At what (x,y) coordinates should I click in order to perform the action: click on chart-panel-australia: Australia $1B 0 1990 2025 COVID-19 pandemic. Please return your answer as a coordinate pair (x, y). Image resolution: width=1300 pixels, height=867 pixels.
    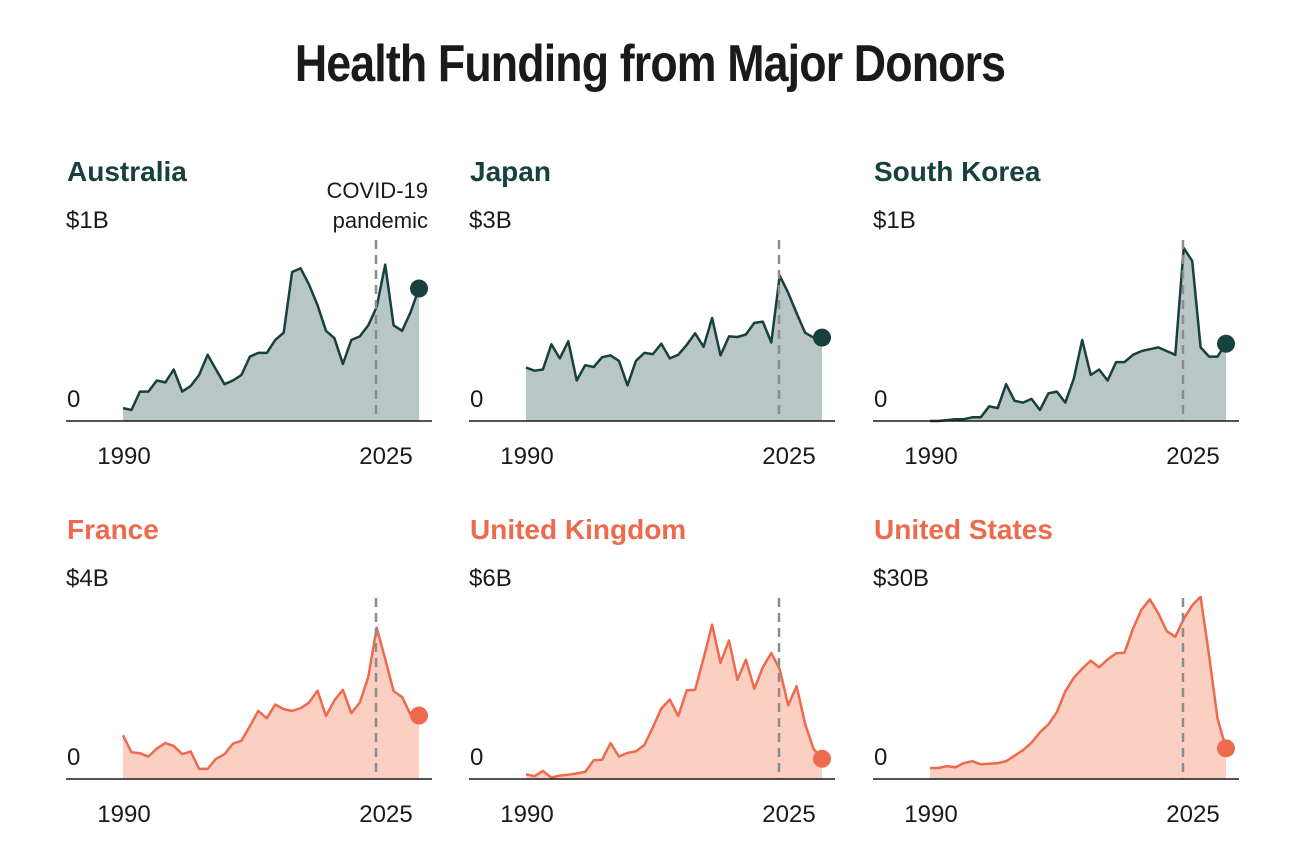
    Looking at the image, I should click on (249, 313).